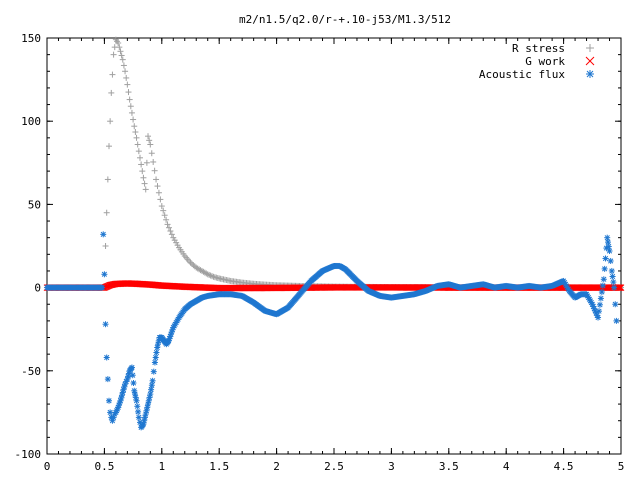  What do you see at coordinates (47, 466) in the screenshot?
I see `x-tick-label: 0` at bounding box center [47, 466].